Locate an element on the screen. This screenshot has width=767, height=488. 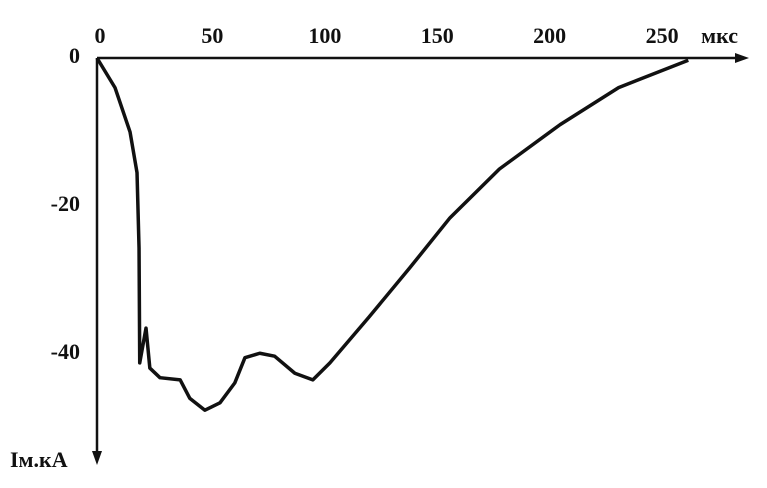
x-tick-label: 250 is located at coordinates (662, 35).